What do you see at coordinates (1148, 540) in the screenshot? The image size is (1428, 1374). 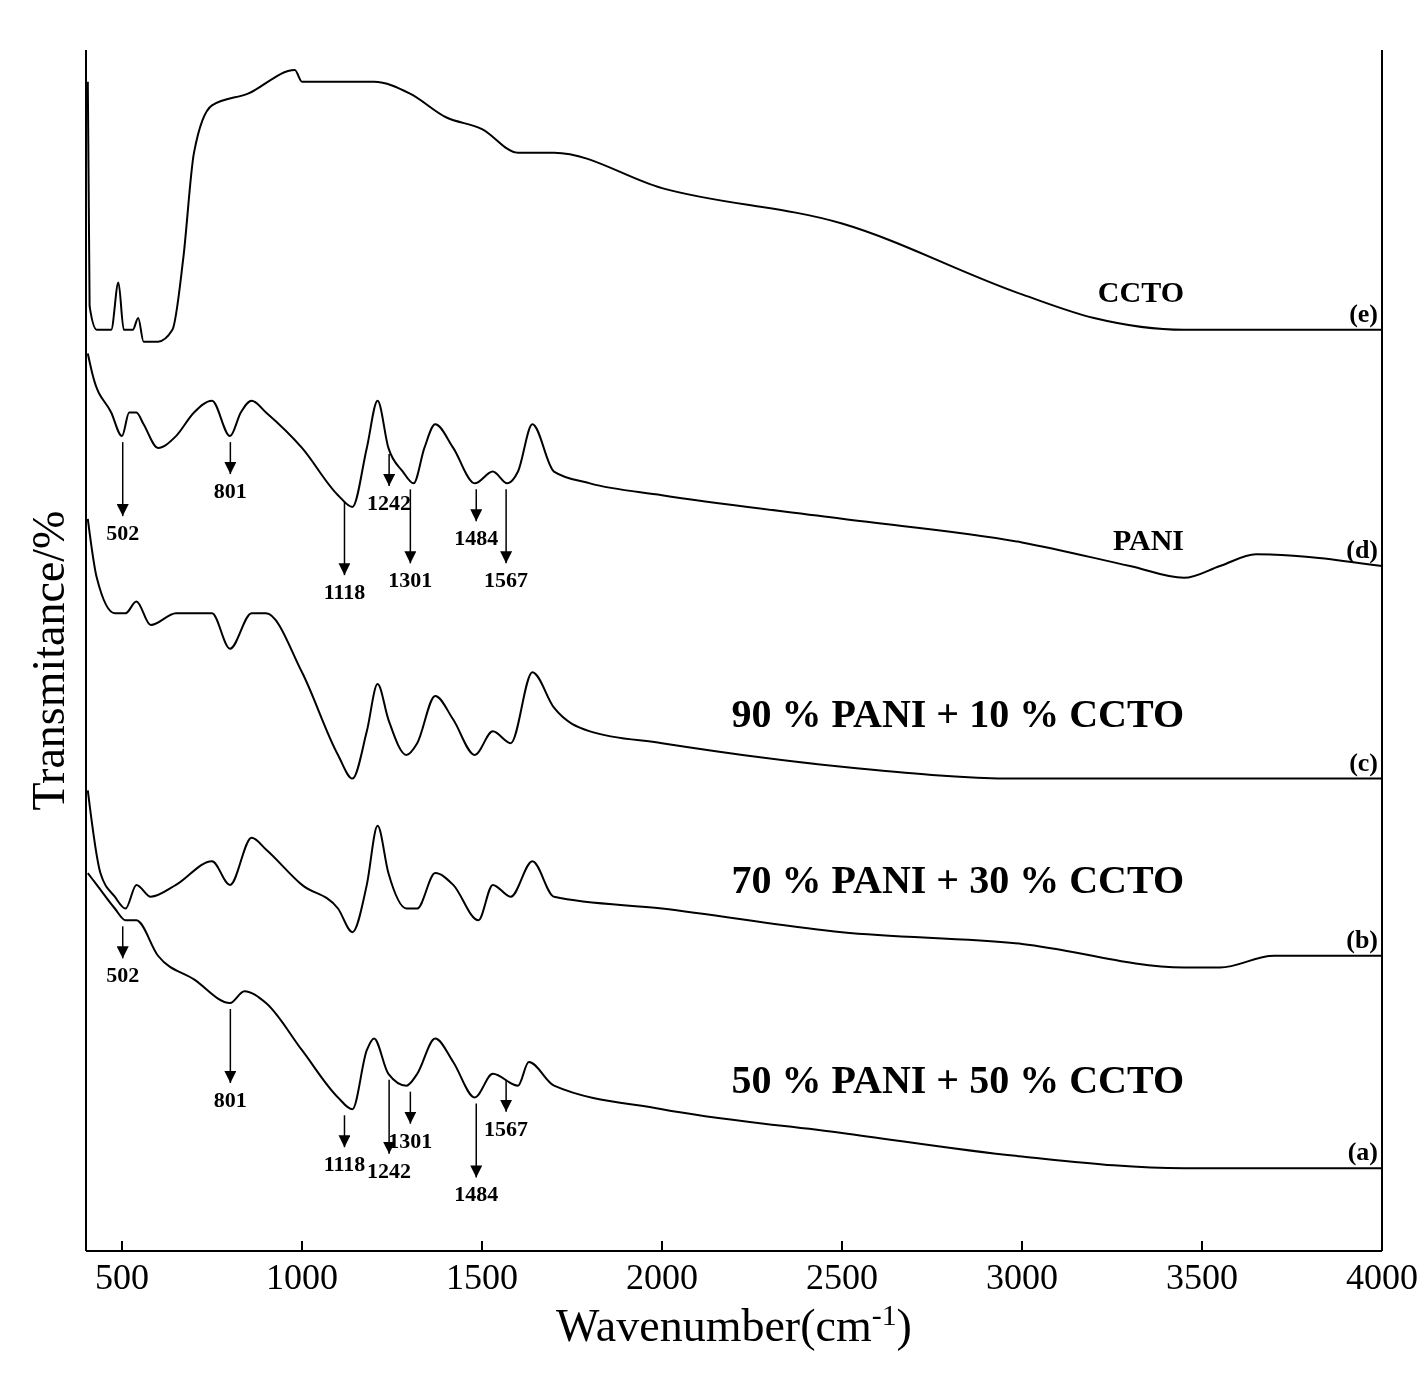 I see `series-label: PANI` at bounding box center [1148, 540].